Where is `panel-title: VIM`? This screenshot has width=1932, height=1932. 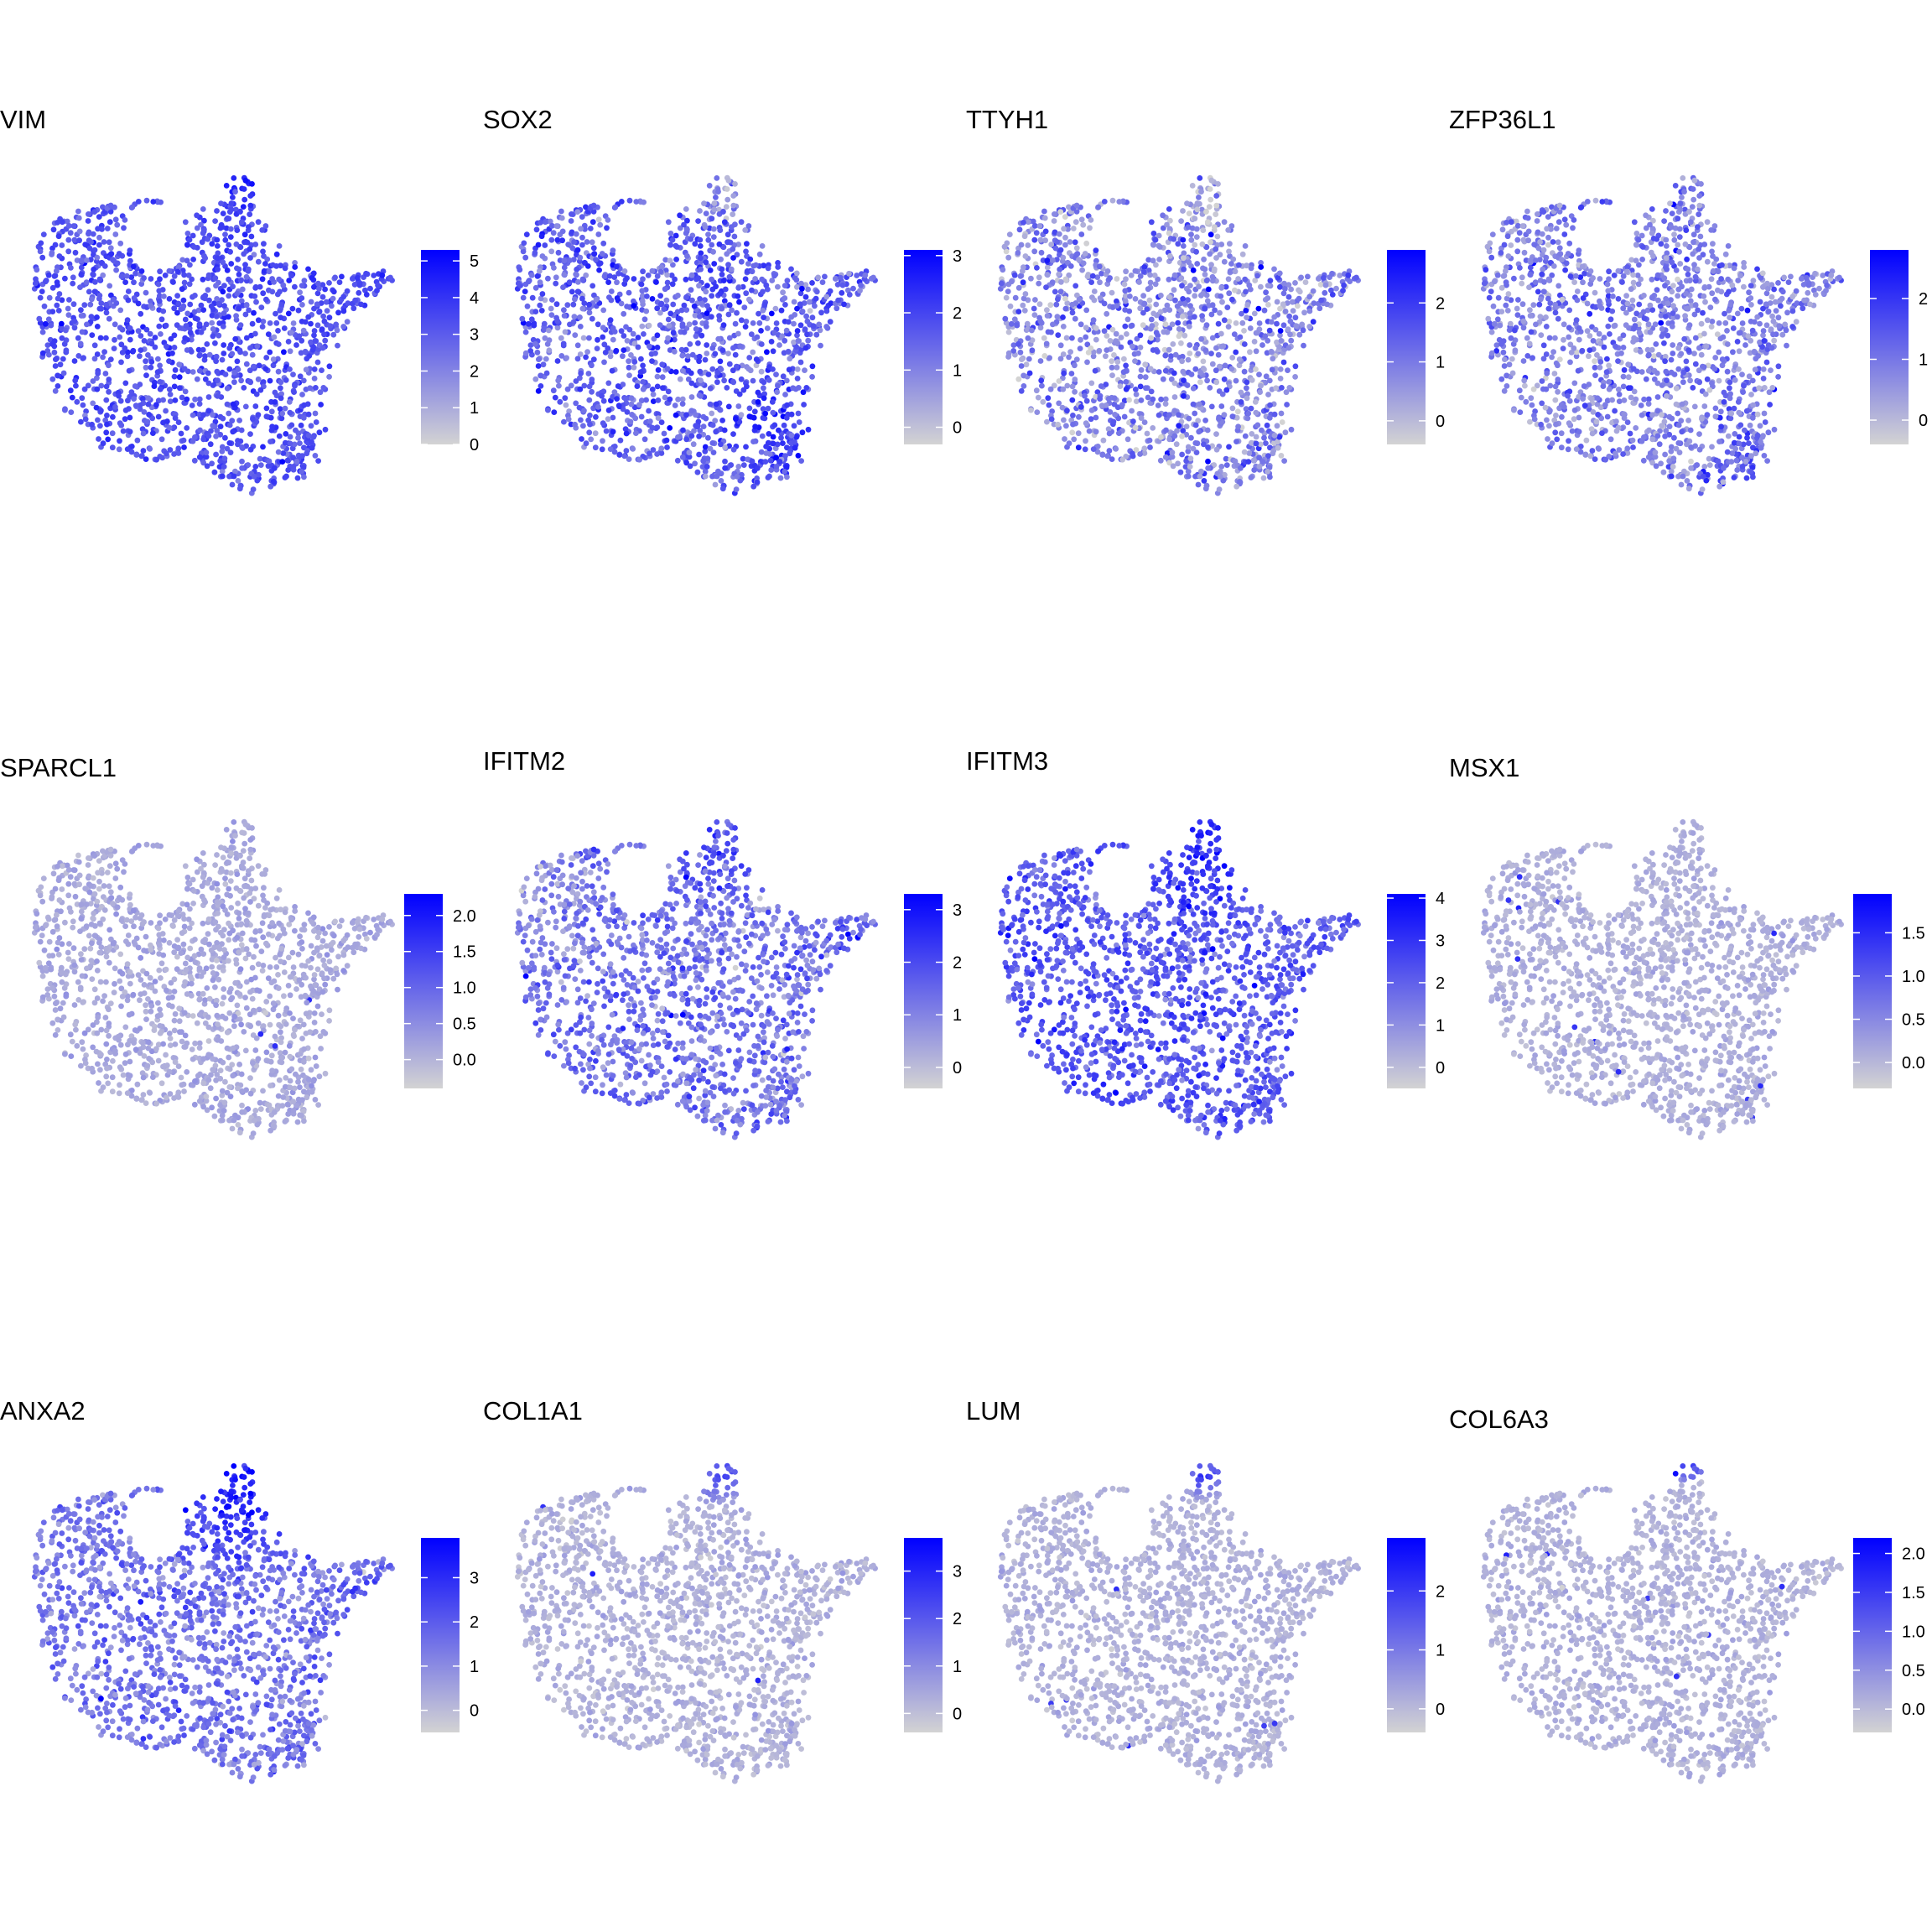 panel-title: VIM is located at coordinates (23, 119).